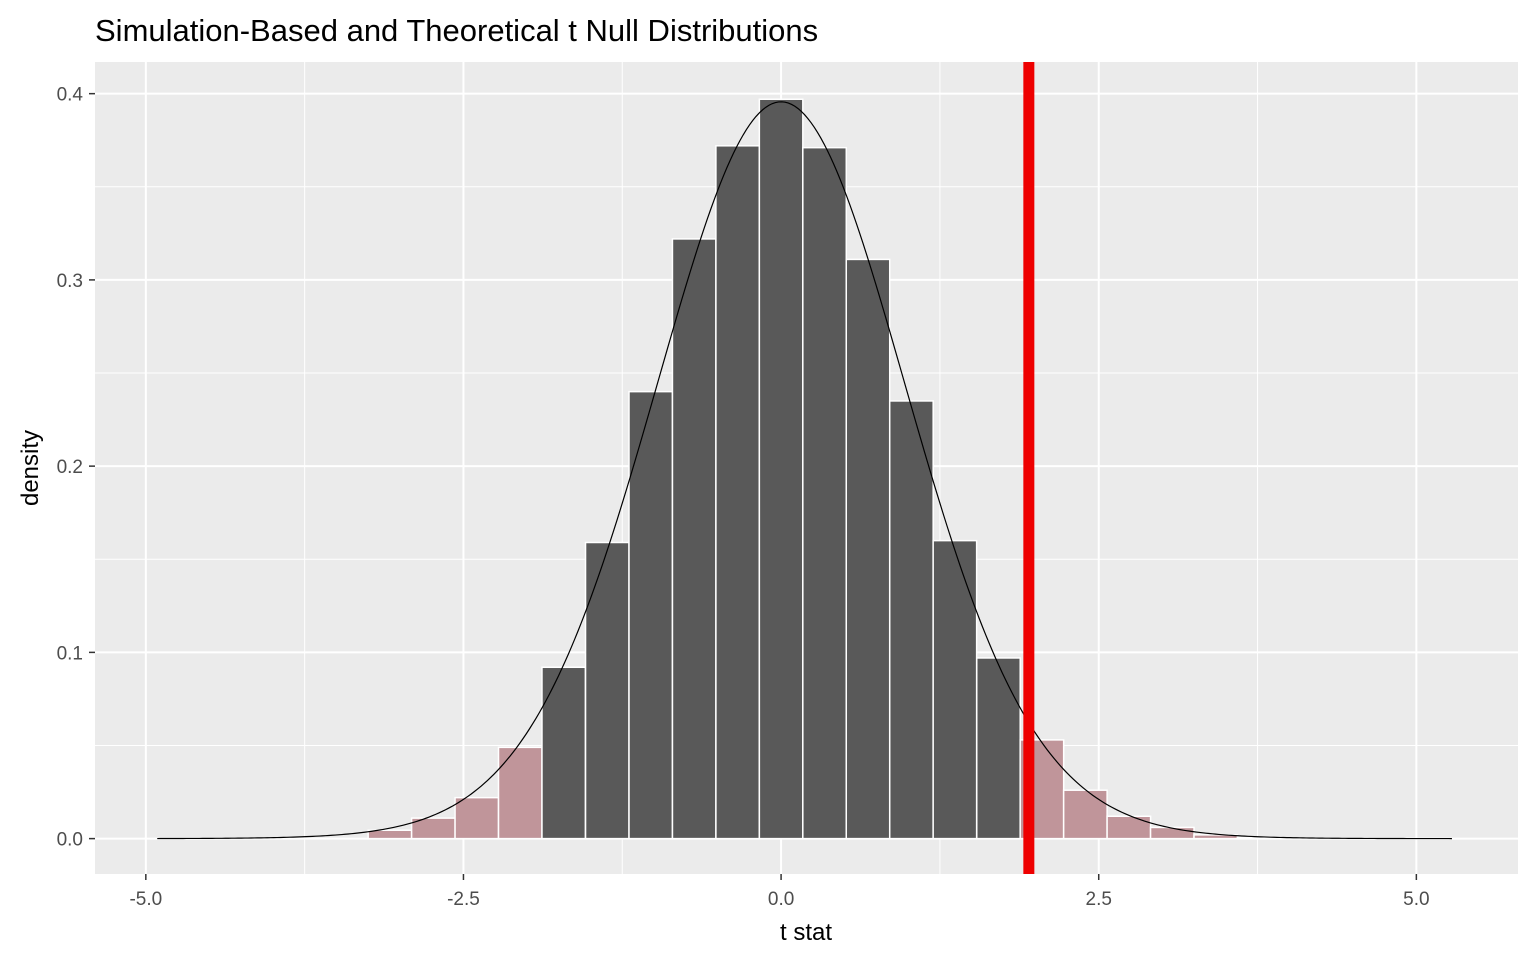 This screenshot has height=960, width=1536. What do you see at coordinates (70, 281) in the screenshot?
I see `y-tick-label: 0.3` at bounding box center [70, 281].